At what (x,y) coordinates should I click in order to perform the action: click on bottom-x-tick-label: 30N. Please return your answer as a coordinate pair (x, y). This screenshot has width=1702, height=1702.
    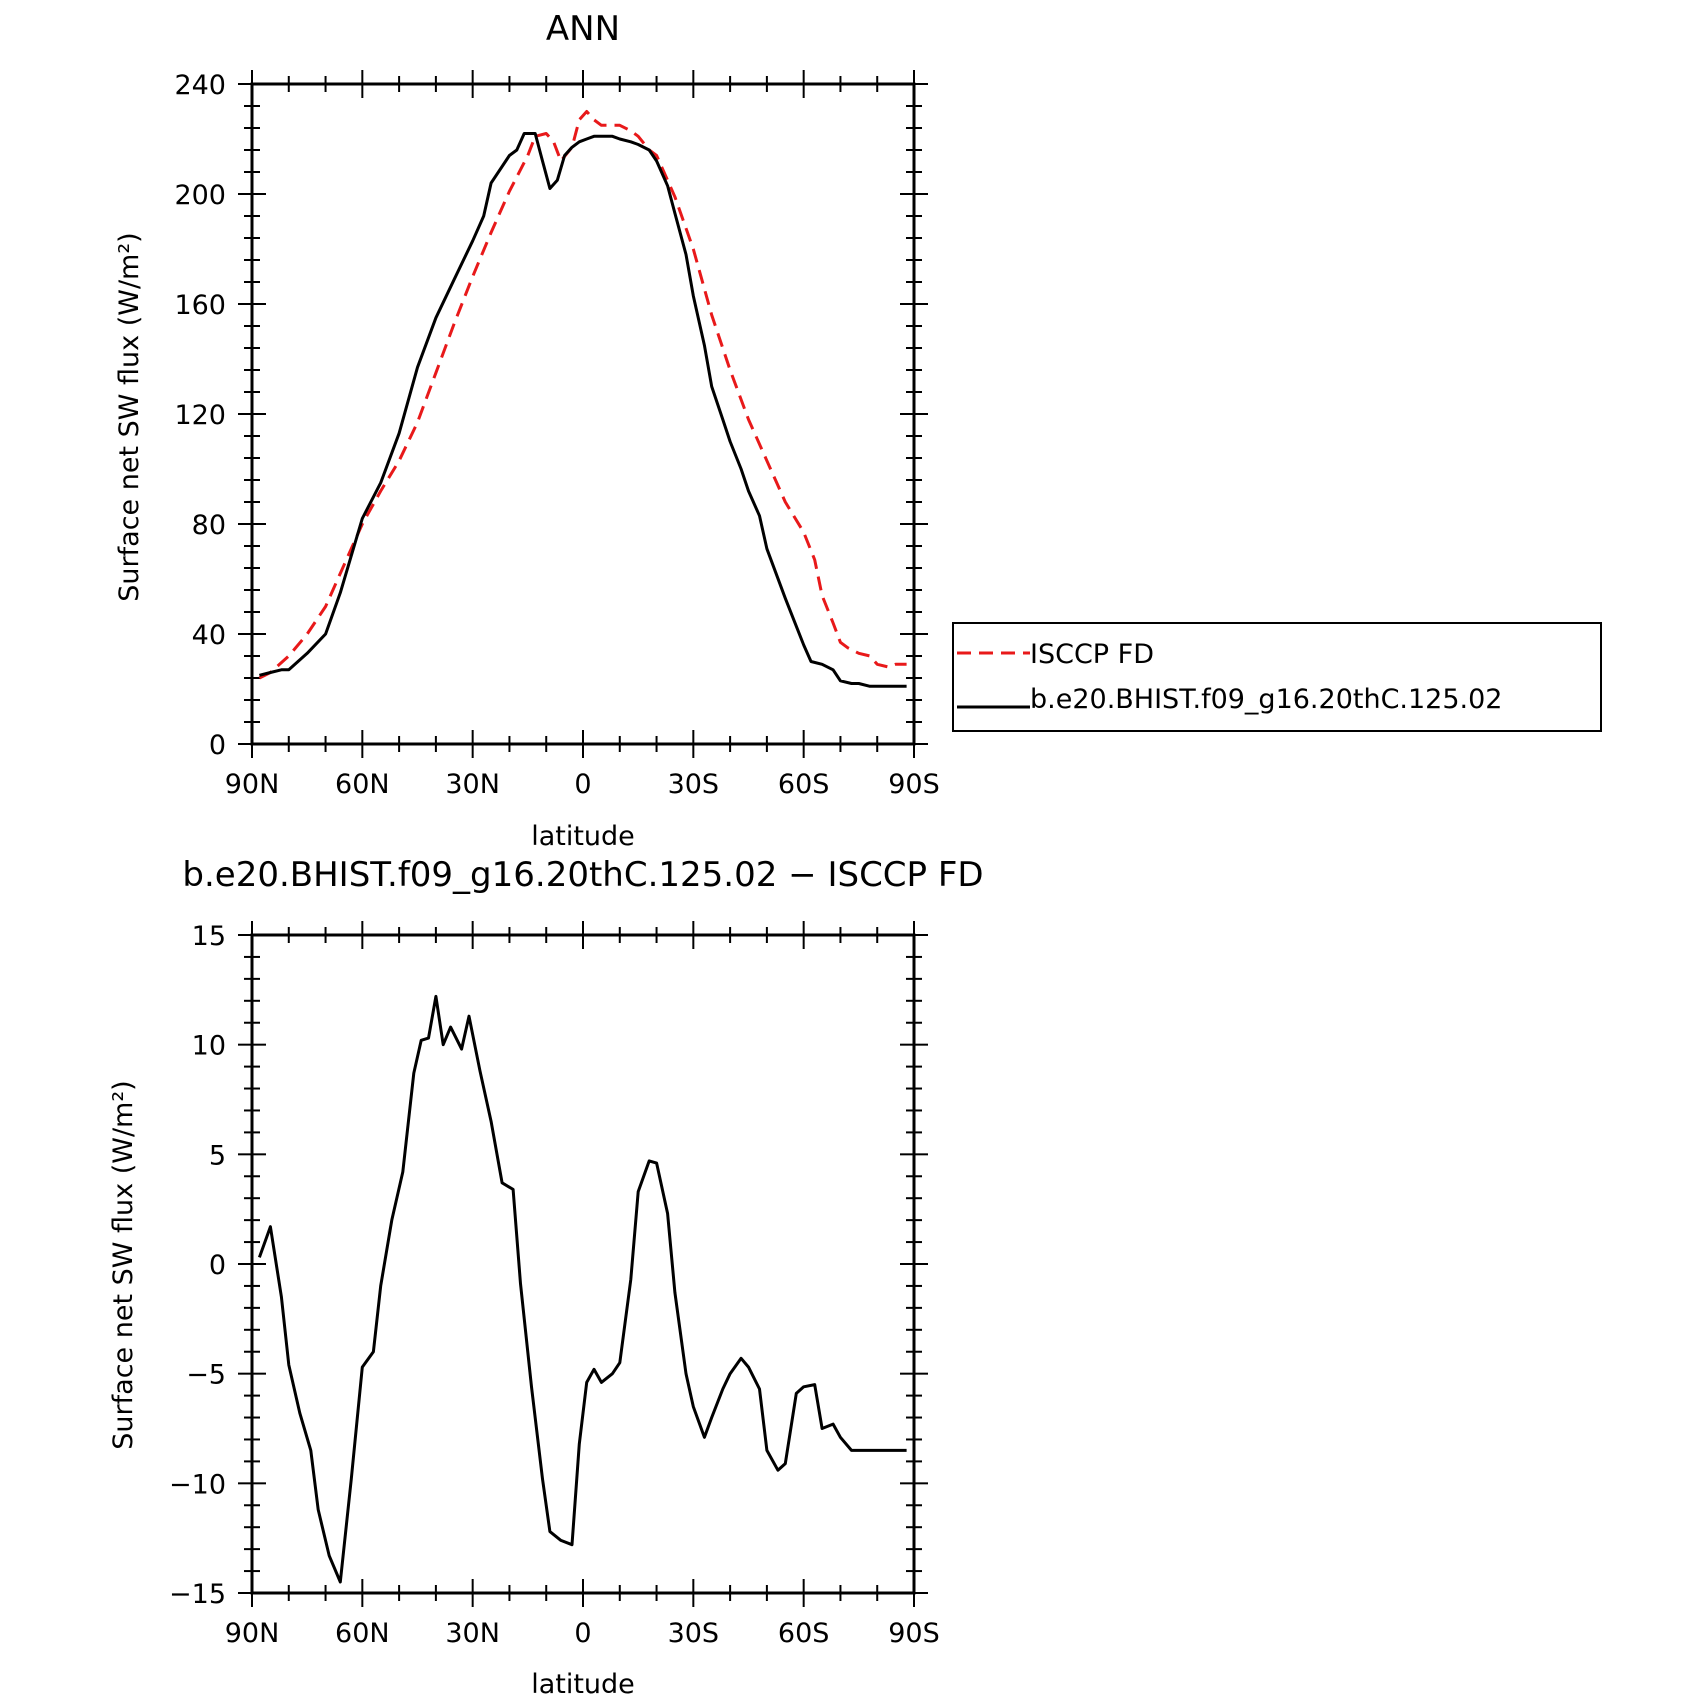
    Looking at the image, I should click on (472, 1633).